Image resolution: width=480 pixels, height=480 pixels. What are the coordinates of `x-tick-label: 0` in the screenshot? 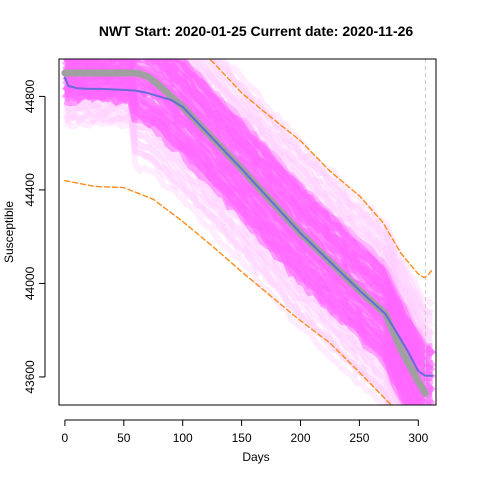 It's located at (65, 438).